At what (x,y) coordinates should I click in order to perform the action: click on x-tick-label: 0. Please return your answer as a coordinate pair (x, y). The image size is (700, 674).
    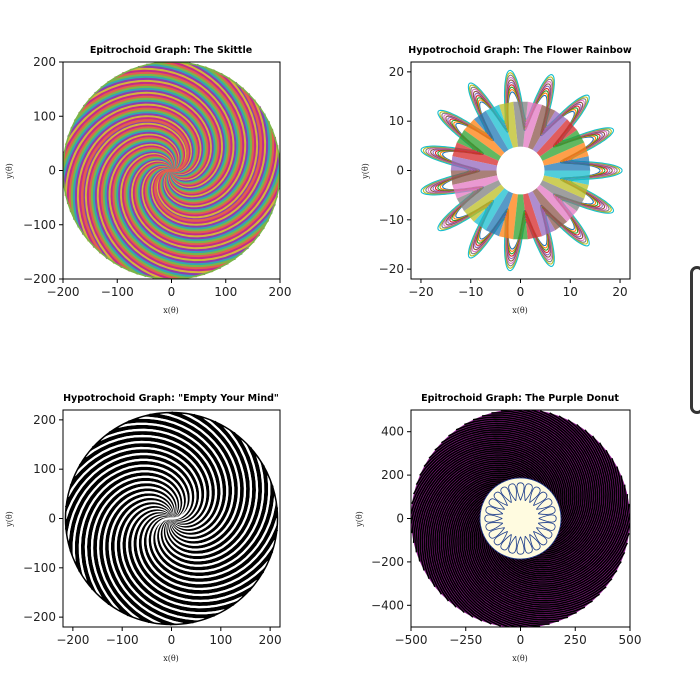
    Looking at the image, I should click on (521, 640).